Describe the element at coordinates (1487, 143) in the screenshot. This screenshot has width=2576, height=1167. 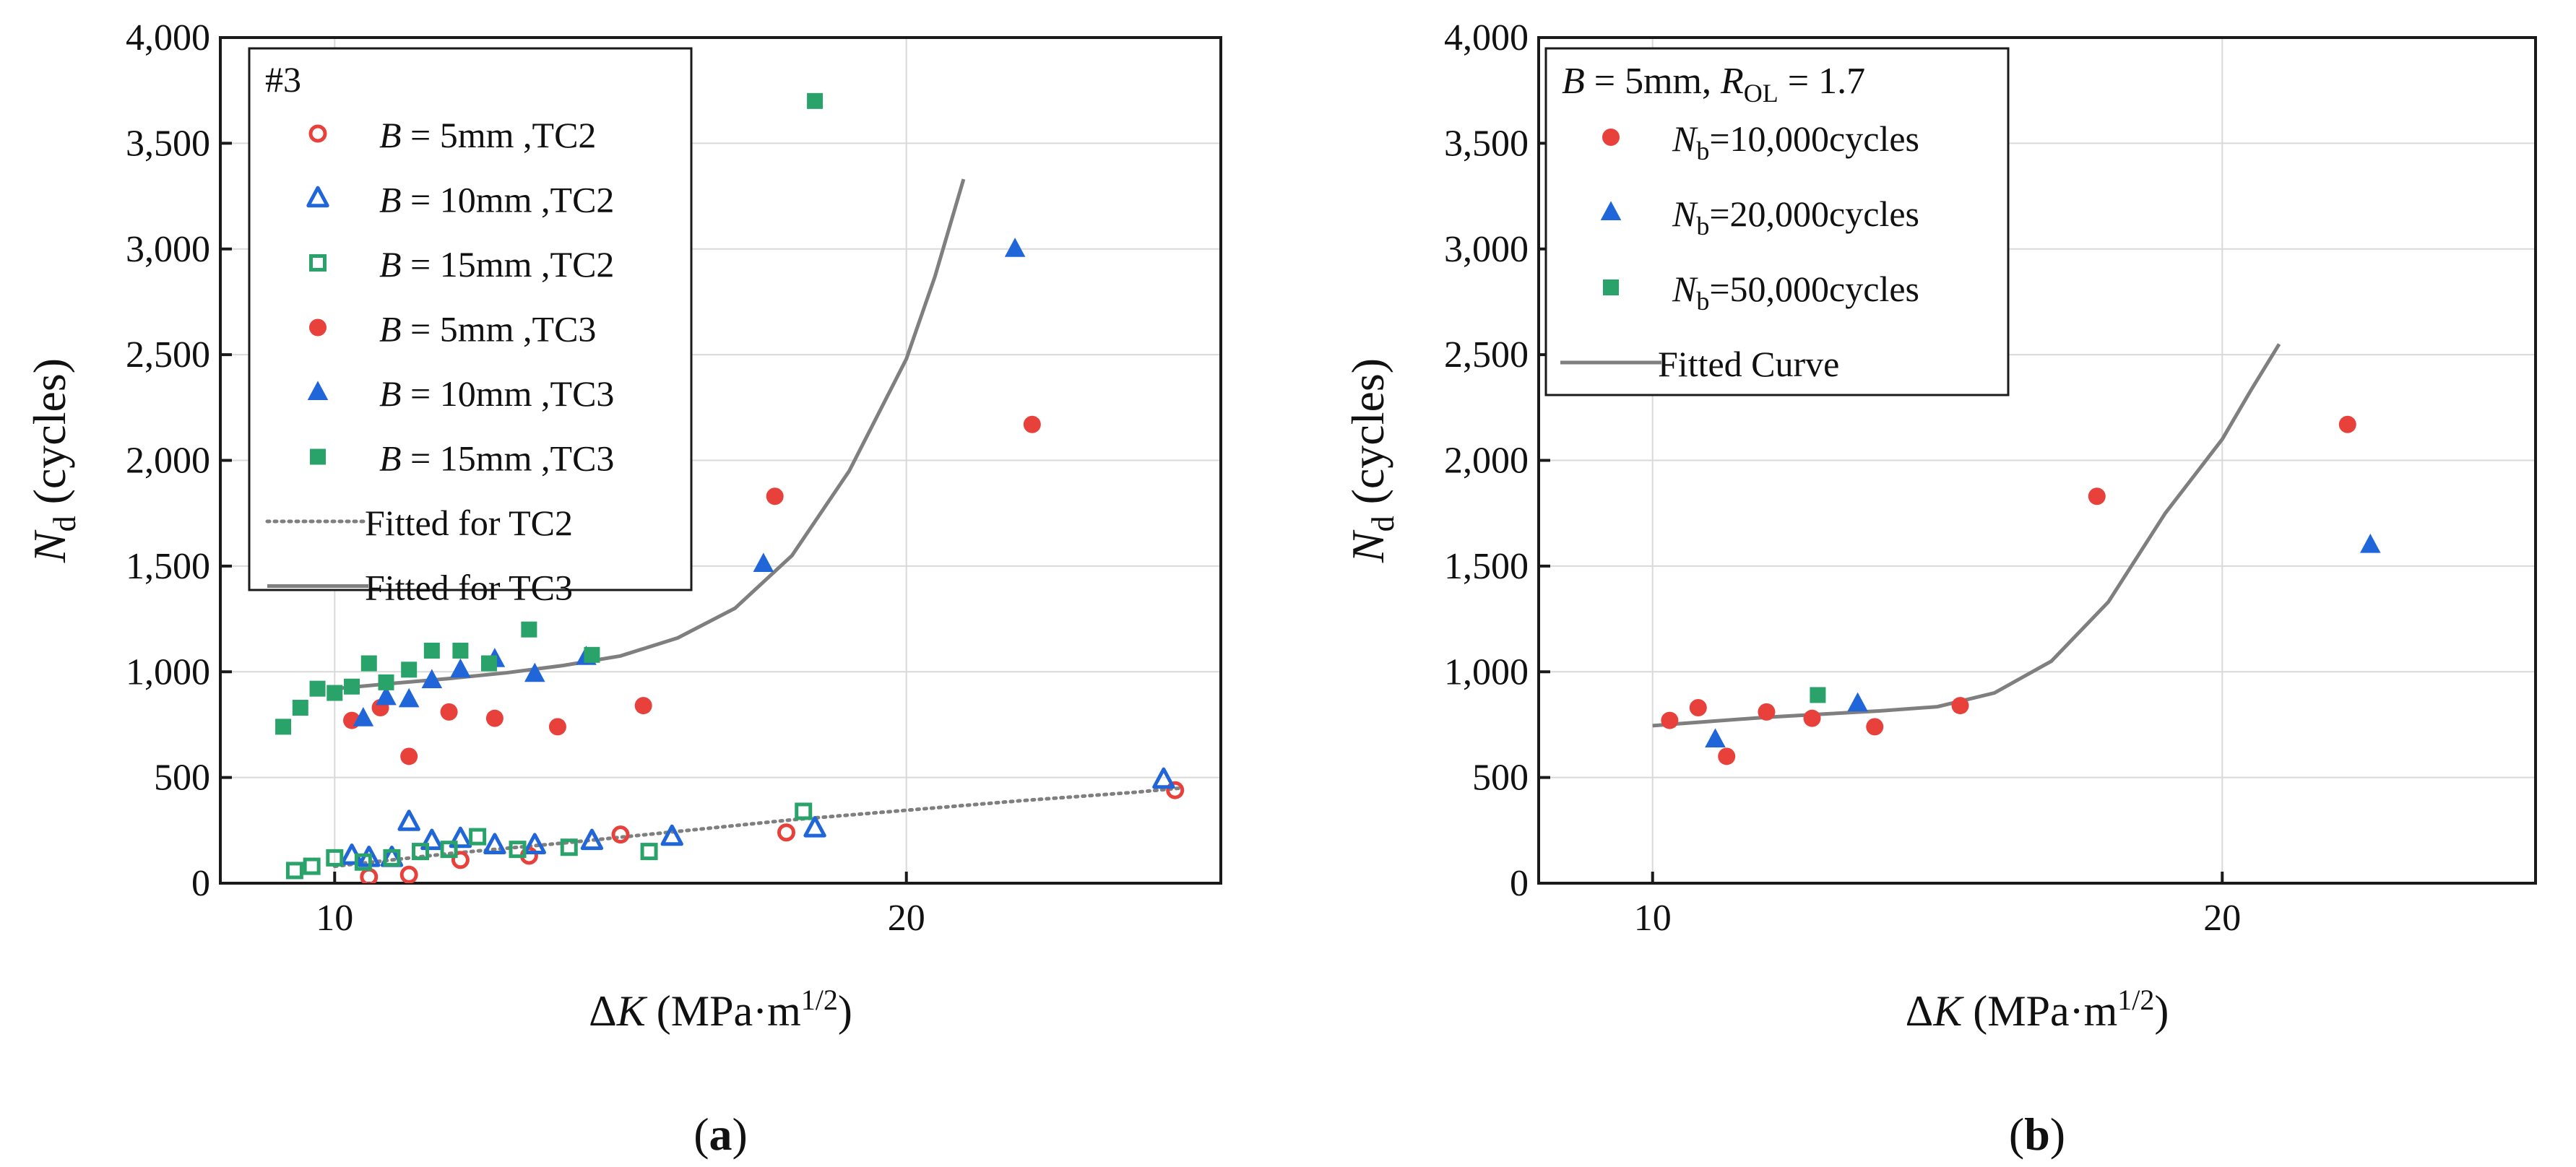
I see `y-tick-label: 3,500` at that location.